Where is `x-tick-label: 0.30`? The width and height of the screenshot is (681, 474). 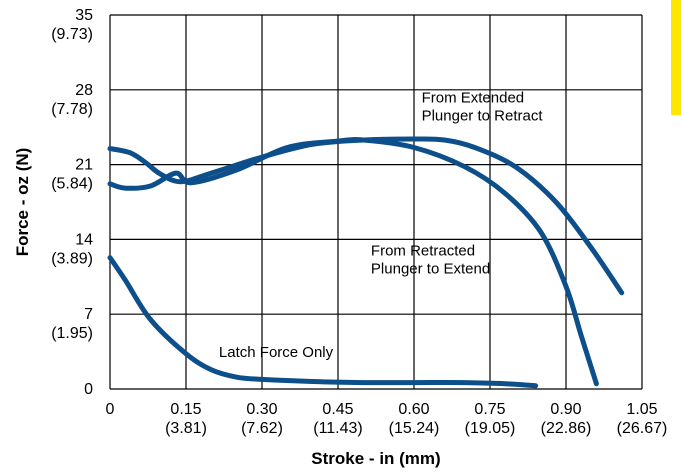 x-tick-label: 0.30 is located at coordinates (261, 409).